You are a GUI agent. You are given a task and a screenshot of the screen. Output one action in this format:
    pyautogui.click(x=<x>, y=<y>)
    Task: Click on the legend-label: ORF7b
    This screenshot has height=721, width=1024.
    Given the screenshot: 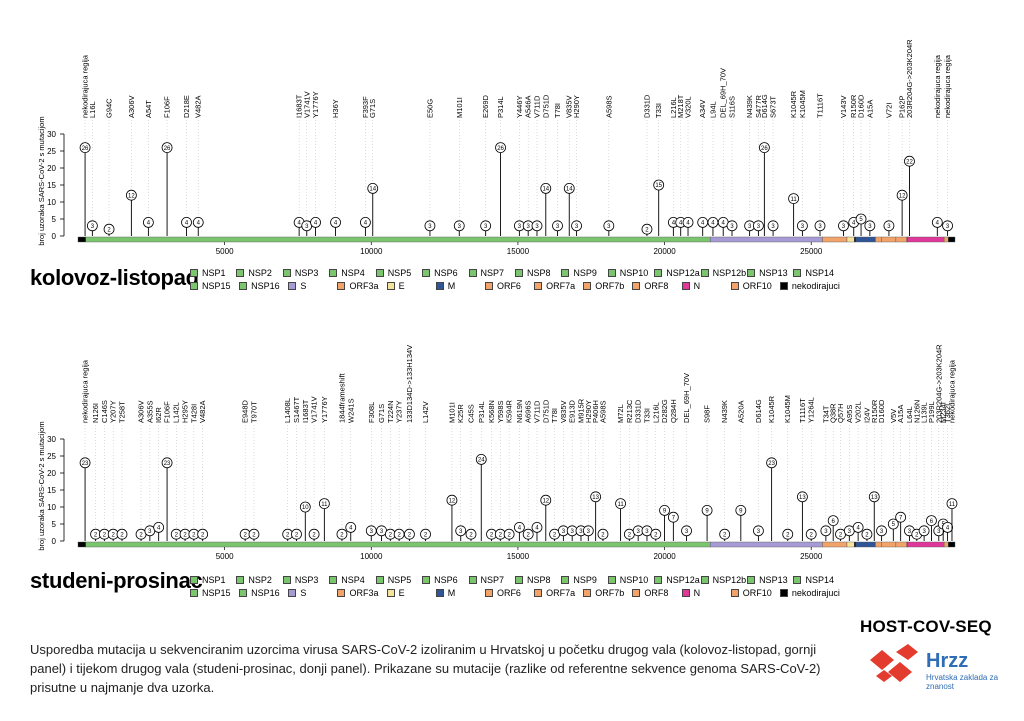 What is the action you would take?
    pyautogui.click(x=610, y=592)
    